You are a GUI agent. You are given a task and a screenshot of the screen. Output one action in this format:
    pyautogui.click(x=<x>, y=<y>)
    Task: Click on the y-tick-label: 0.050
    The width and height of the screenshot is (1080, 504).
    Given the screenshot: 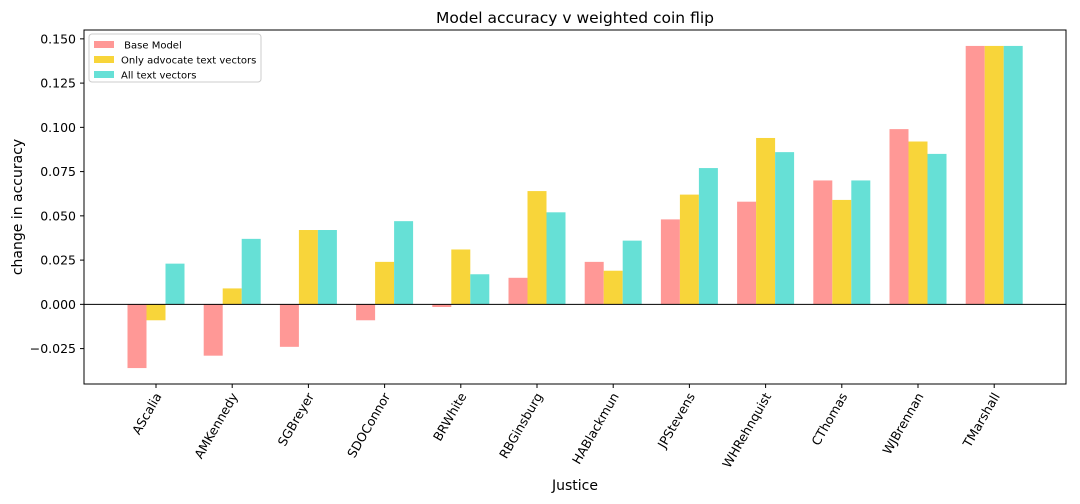 What is the action you would take?
    pyautogui.click(x=58, y=215)
    